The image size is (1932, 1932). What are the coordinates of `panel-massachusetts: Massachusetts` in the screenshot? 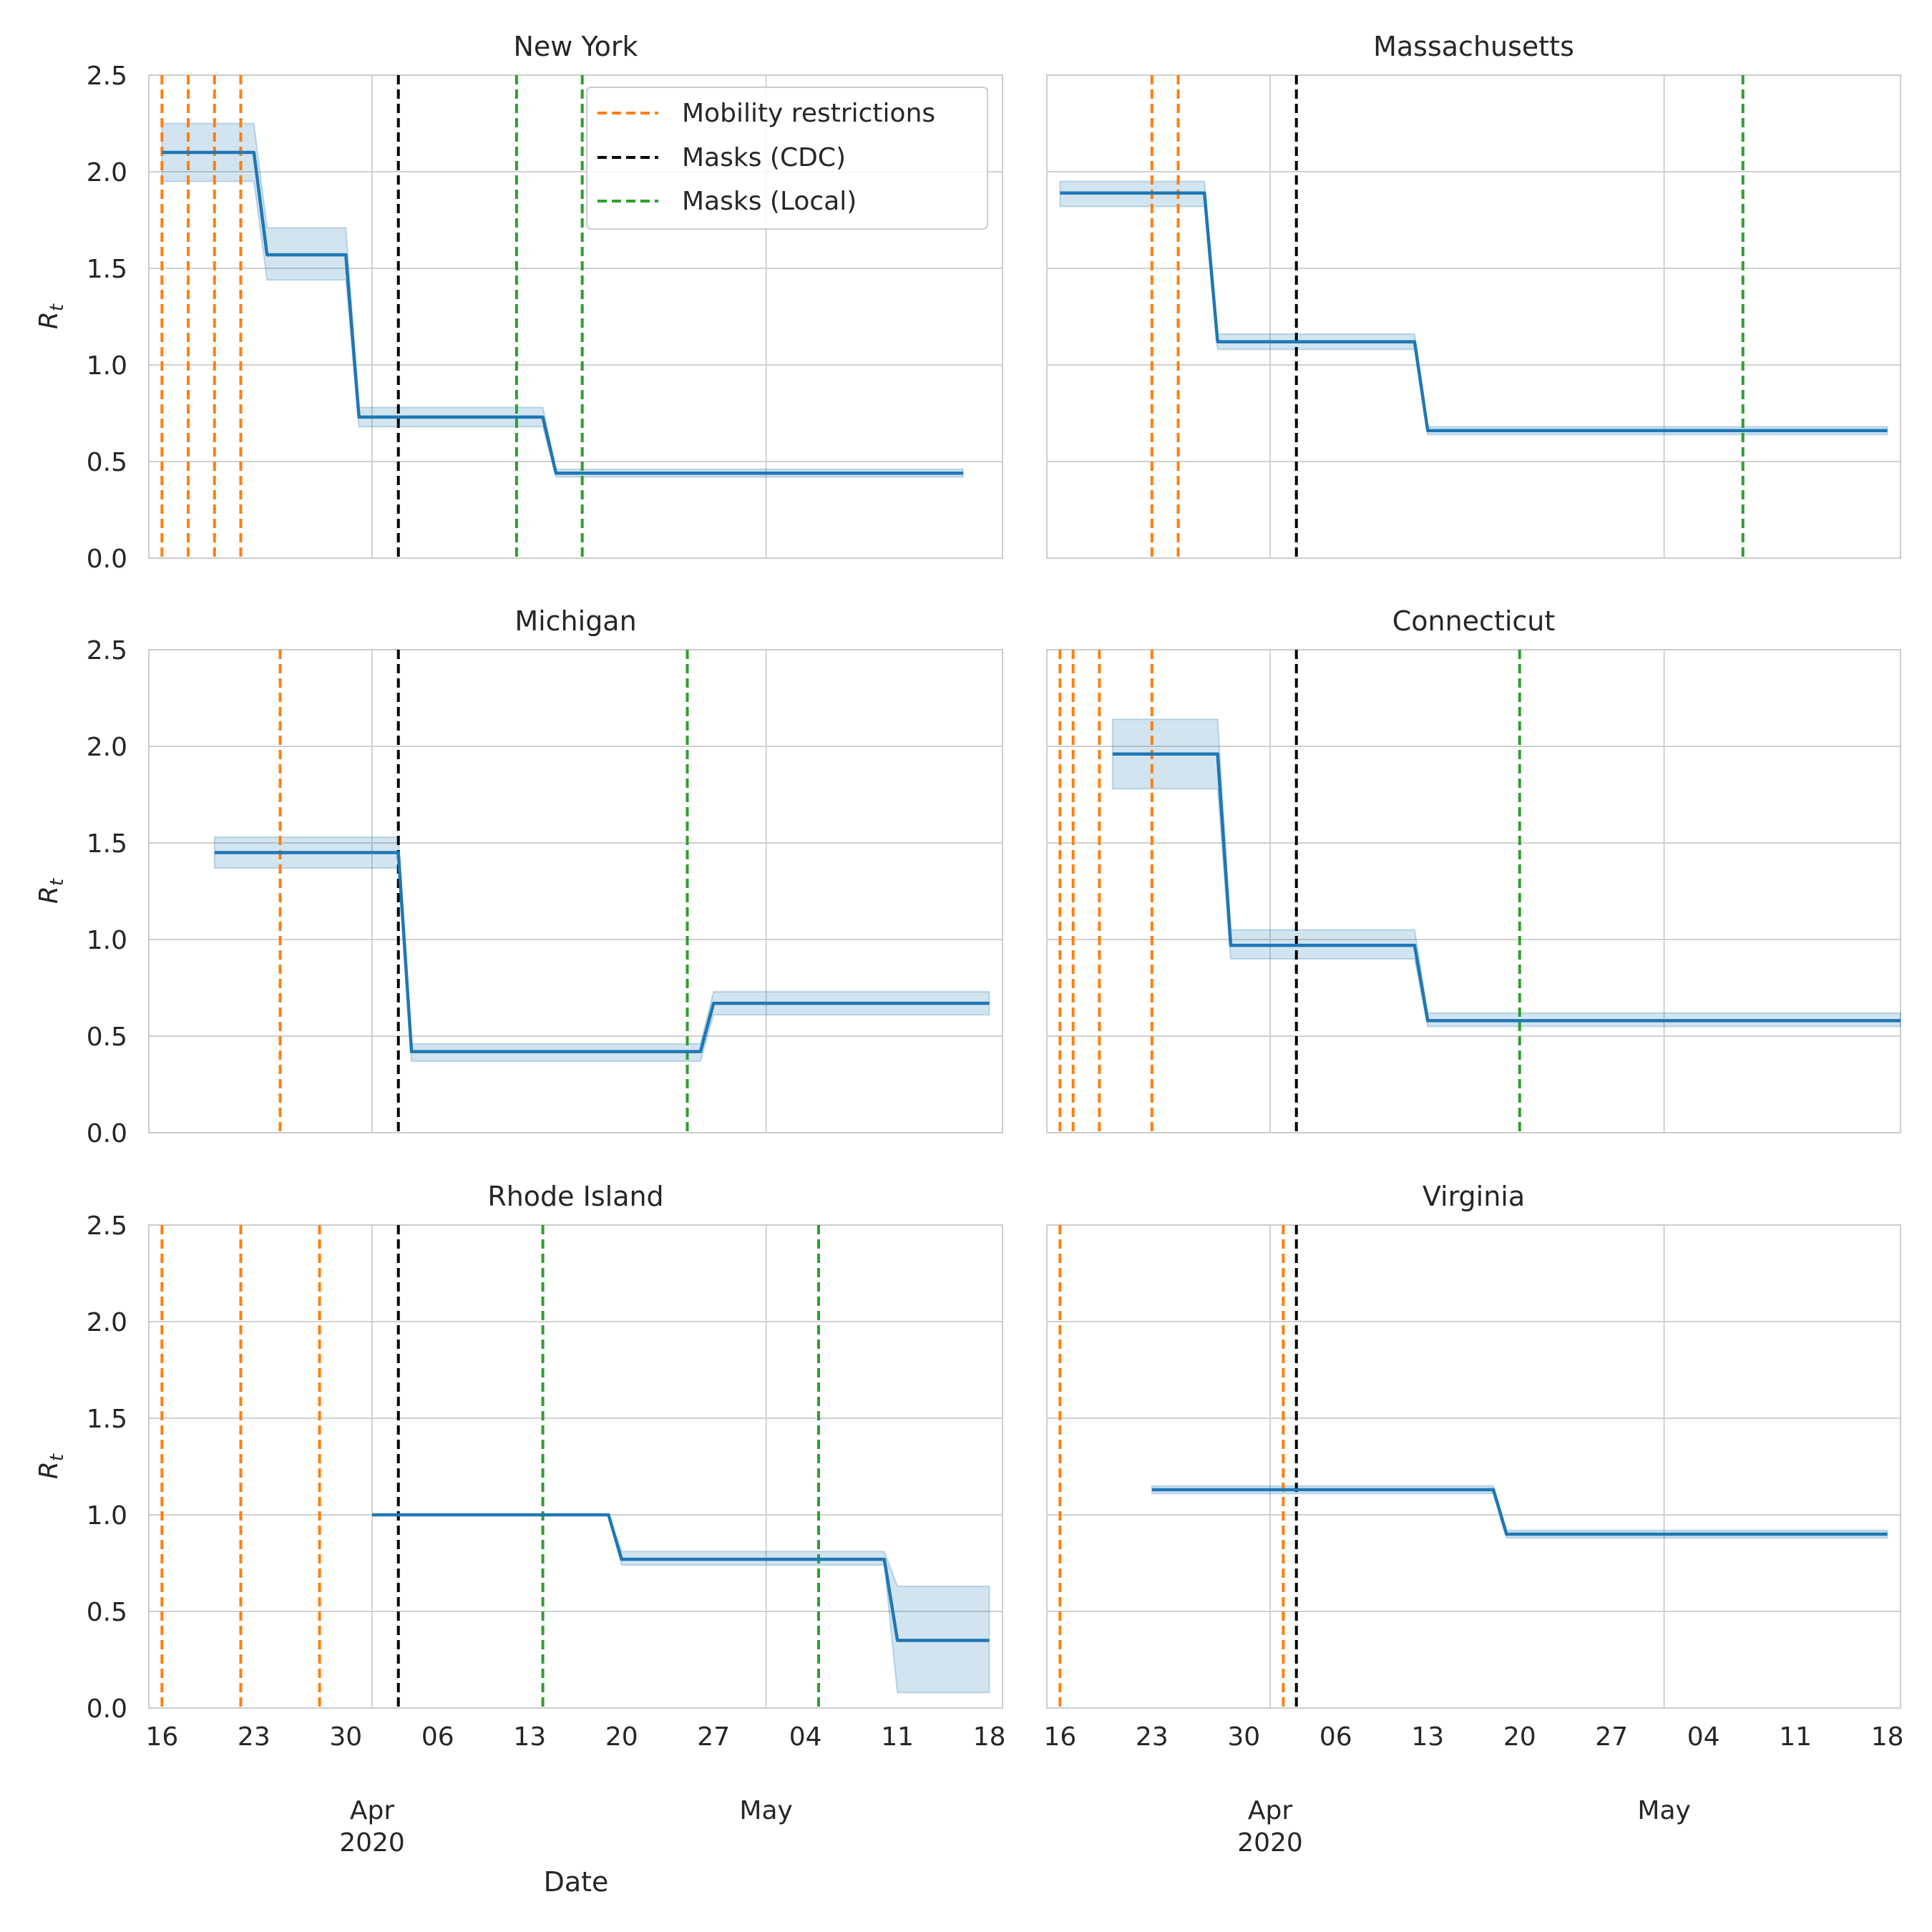 It's located at (1473, 295).